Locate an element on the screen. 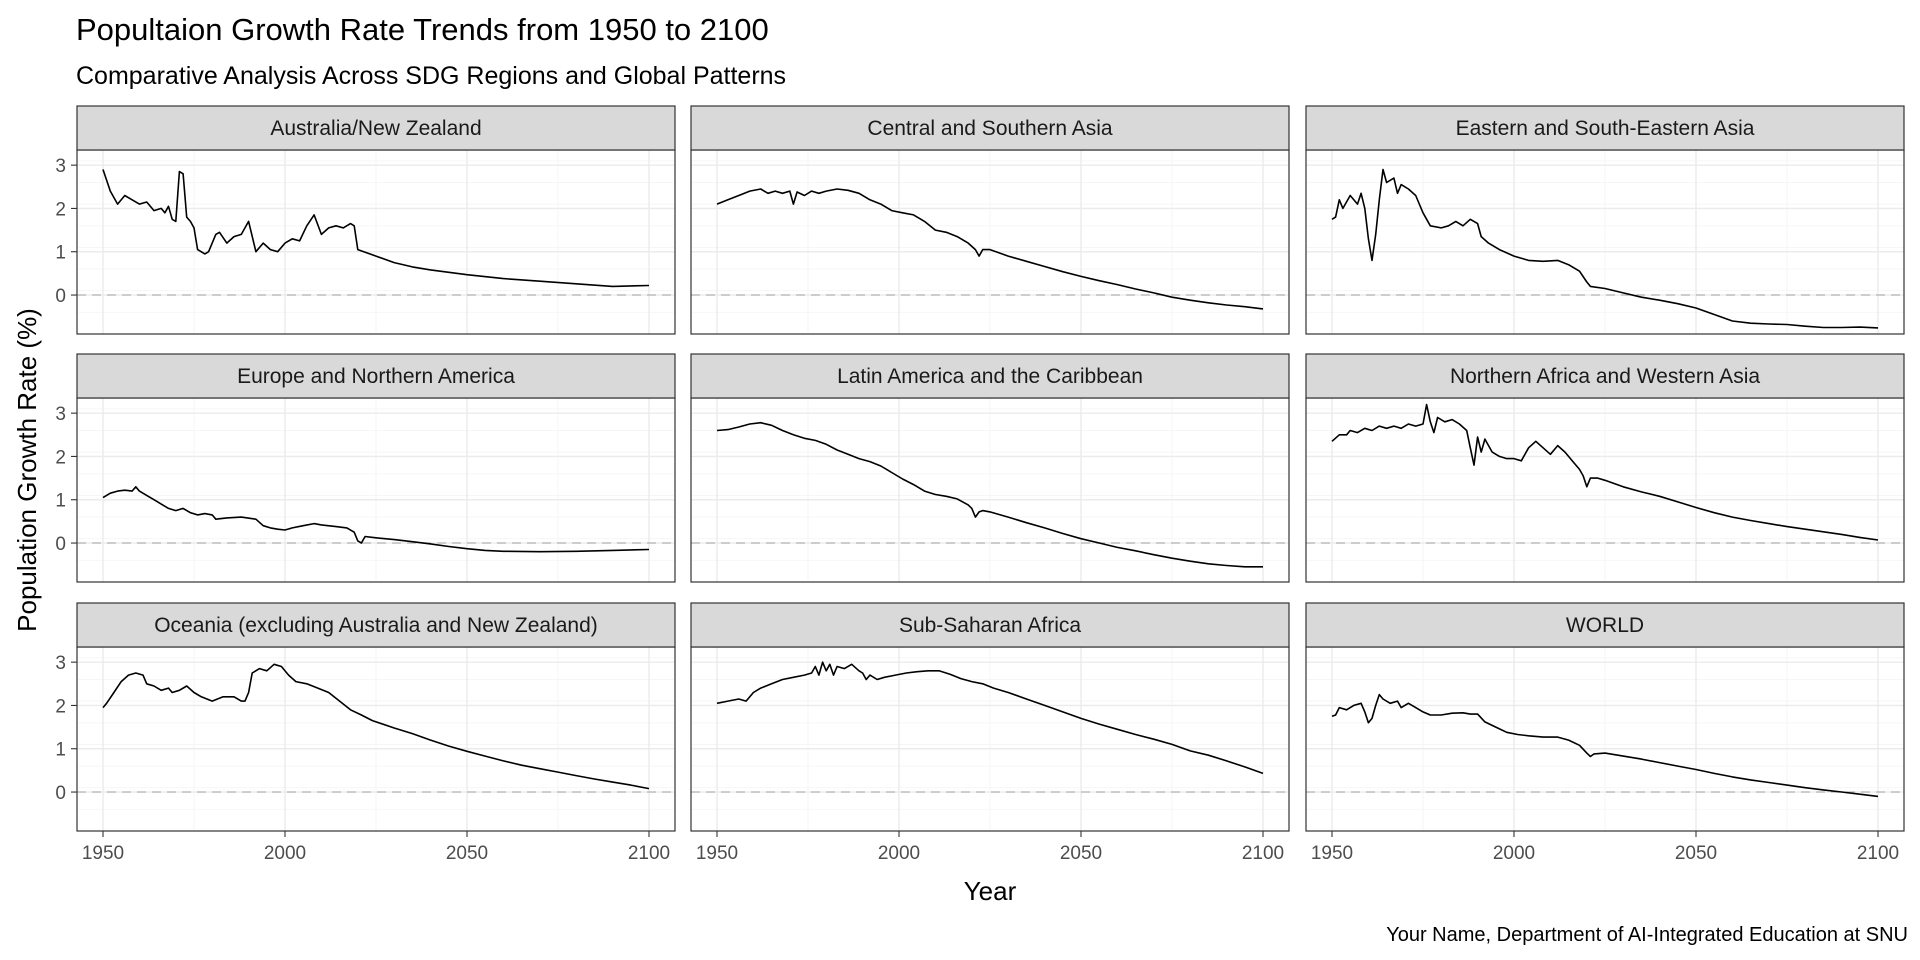 This screenshot has width=1920, height=960. facet-strip-label: WORLD is located at coordinates (1605, 625).